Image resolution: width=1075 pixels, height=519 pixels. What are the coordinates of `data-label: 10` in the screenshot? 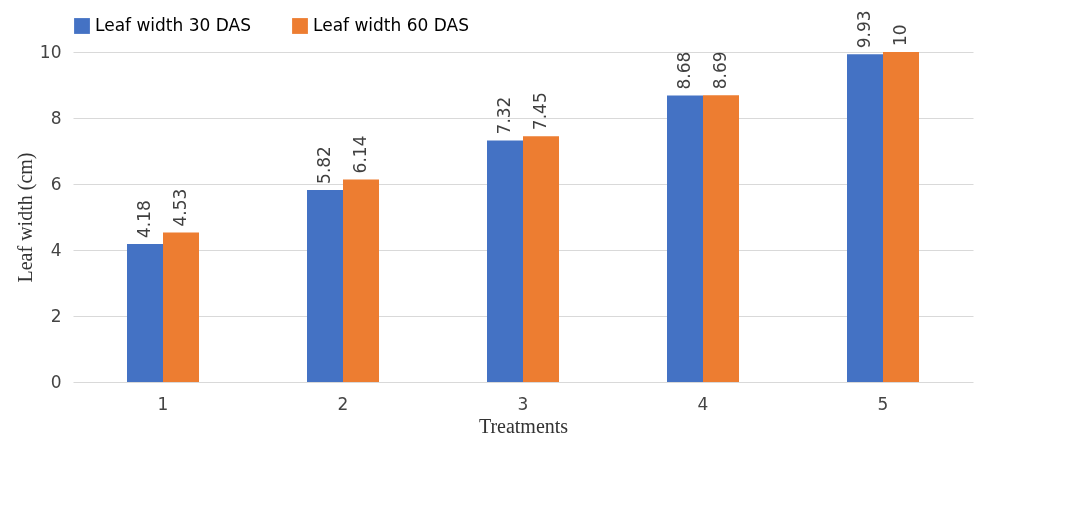 It's located at (900, 35).